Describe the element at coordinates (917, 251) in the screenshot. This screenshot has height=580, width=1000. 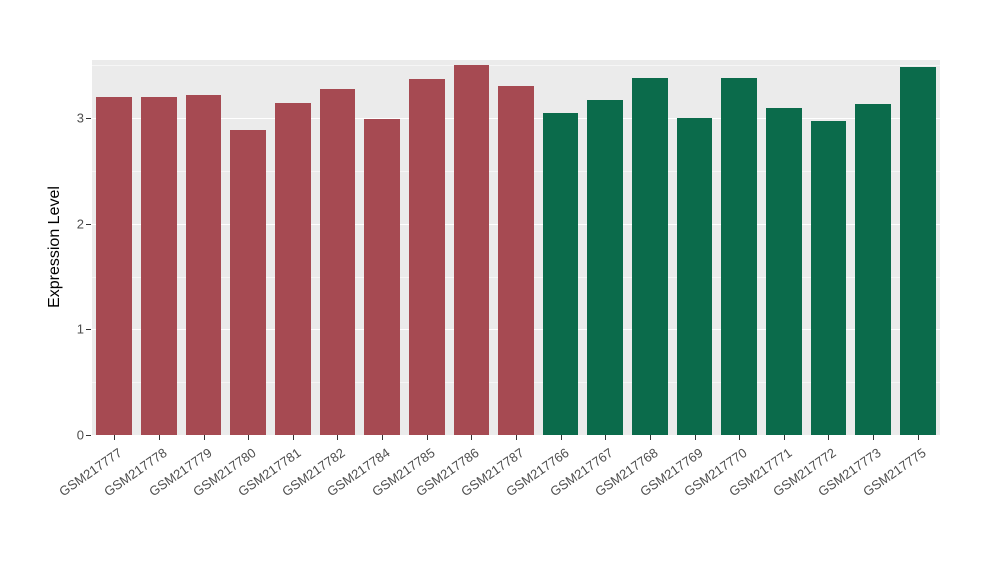
I see `bar-GSM217775` at that location.